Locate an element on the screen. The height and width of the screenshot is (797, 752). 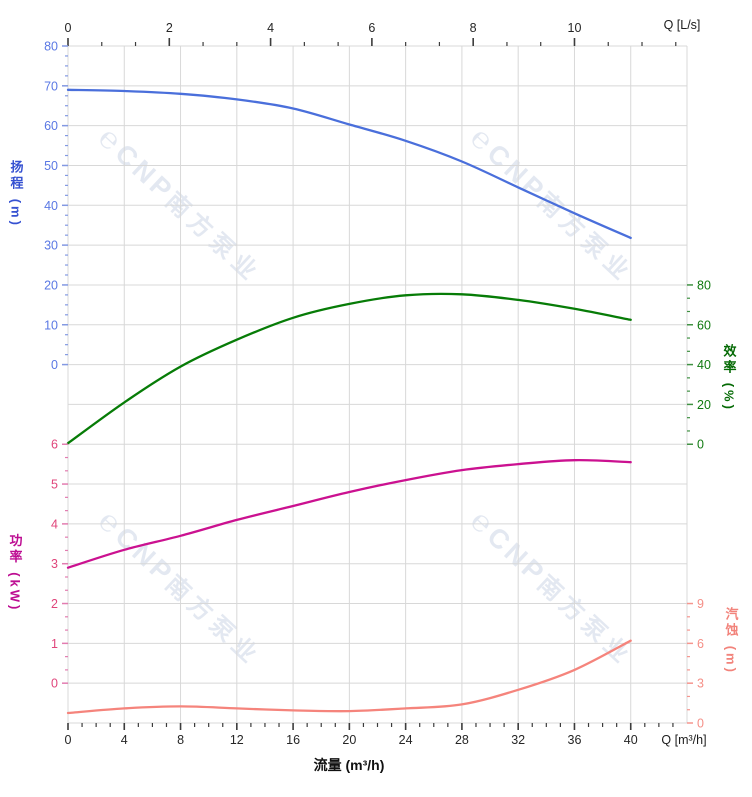
tick-label: 9 is located at coordinates (700, 604).